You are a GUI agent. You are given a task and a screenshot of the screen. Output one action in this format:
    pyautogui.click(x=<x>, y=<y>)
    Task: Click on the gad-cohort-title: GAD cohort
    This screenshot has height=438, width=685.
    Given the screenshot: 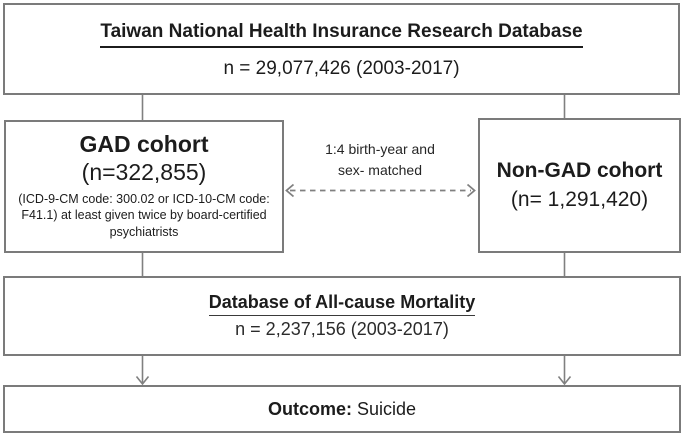 What is the action you would take?
    pyautogui.click(x=144, y=144)
    